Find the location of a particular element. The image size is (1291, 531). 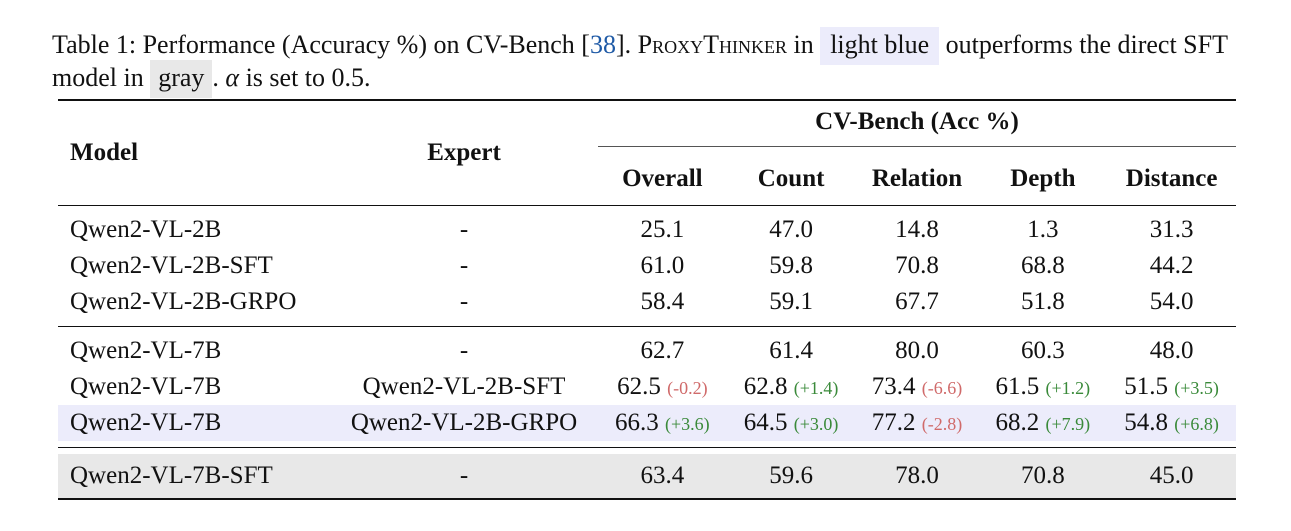

cell-overall: 66.3 (+3.6) is located at coordinates (662, 423).